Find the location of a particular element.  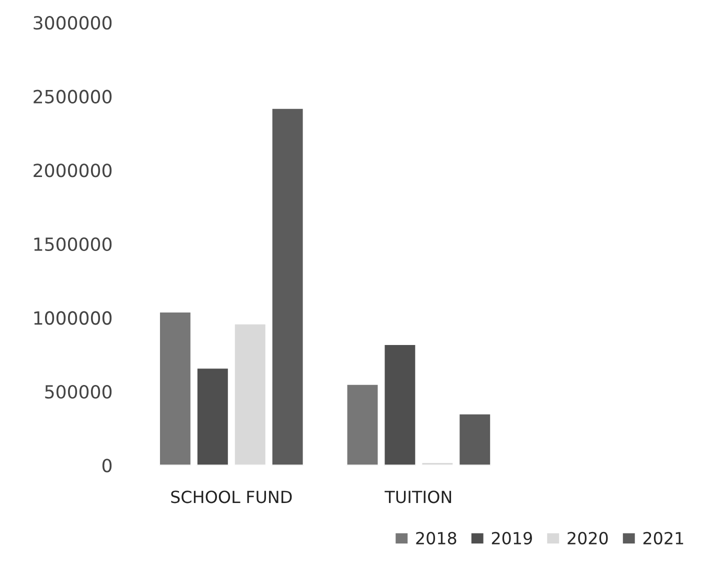

y-tick-label: 0 is located at coordinates (107, 465).